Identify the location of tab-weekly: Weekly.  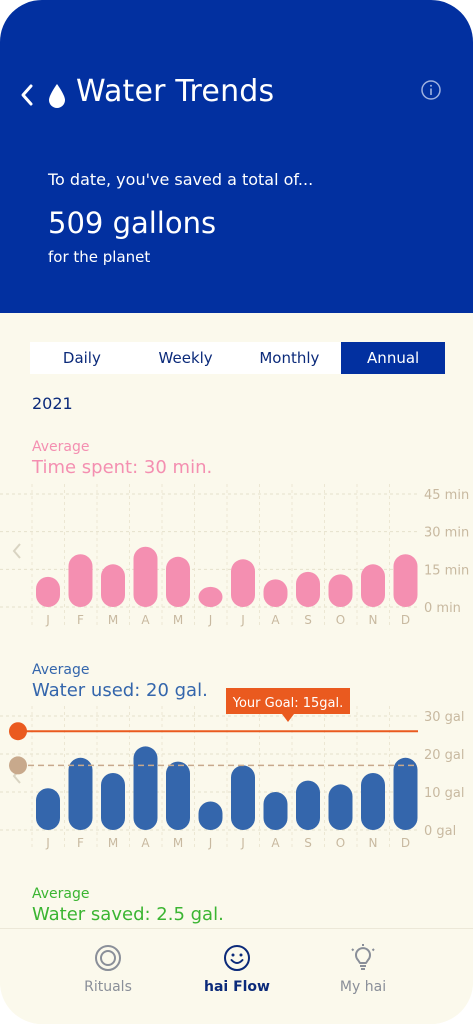
(185, 358).